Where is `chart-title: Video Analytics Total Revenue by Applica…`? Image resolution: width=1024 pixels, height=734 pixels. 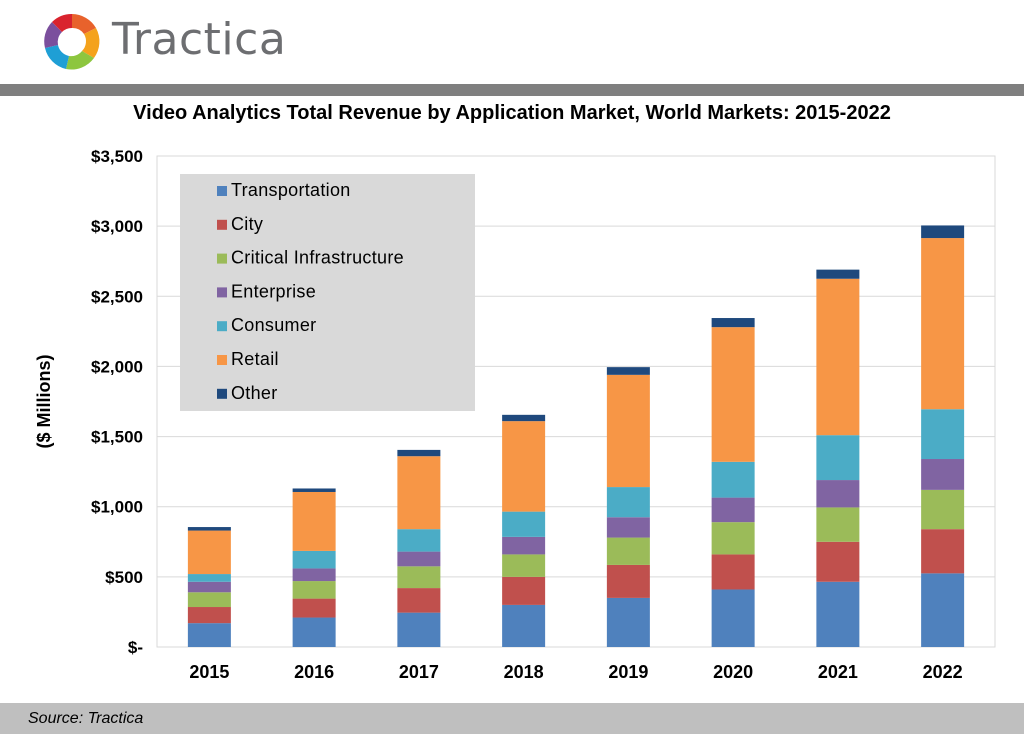
chart-title: Video Analytics Total Revenue by Applica… is located at coordinates (512, 113).